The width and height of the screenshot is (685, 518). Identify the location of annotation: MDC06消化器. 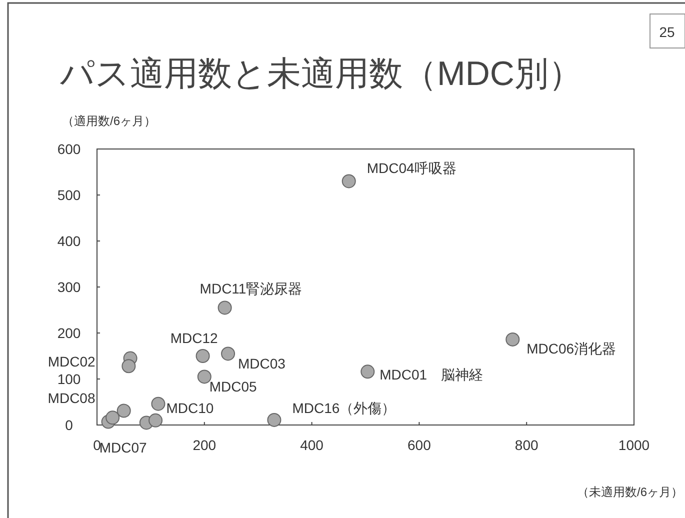
(571, 348).